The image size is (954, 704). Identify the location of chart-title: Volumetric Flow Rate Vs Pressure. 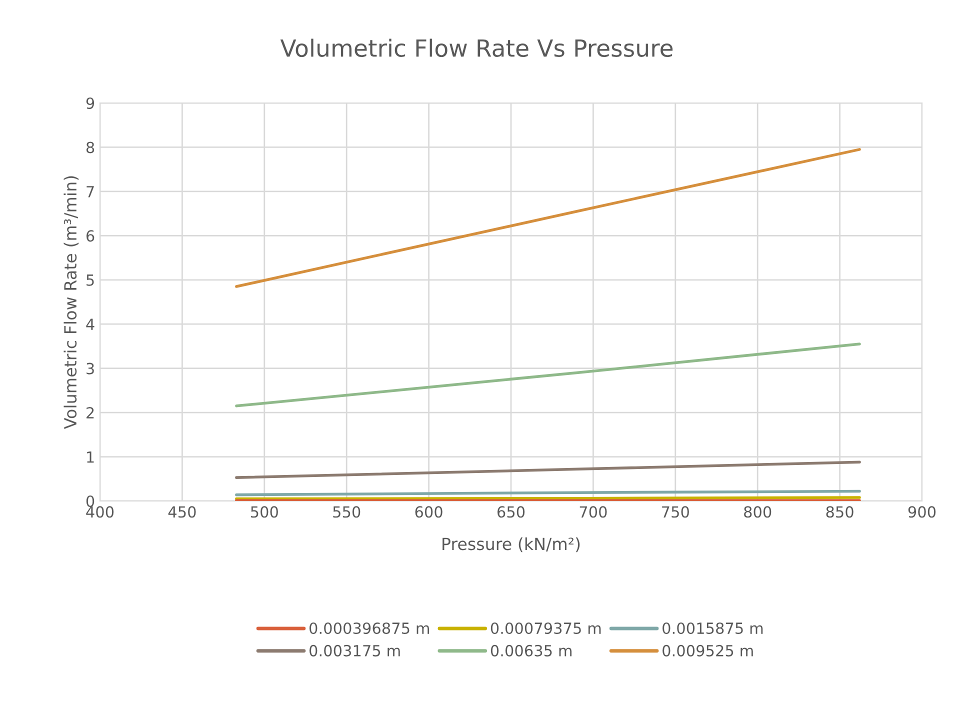
(476, 47).